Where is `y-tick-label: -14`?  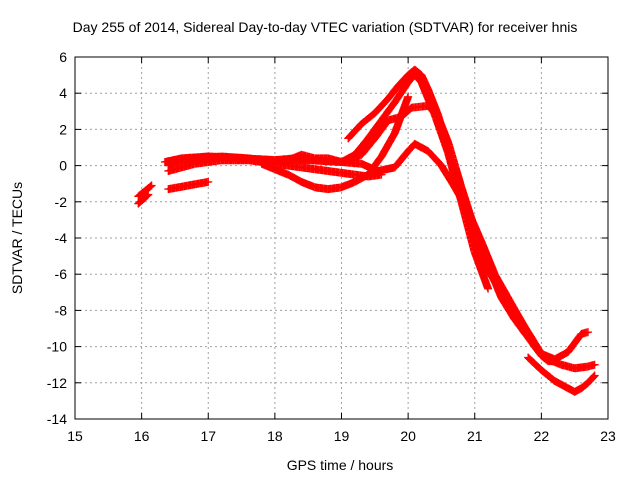 y-tick-label: -14 is located at coordinates (57, 419).